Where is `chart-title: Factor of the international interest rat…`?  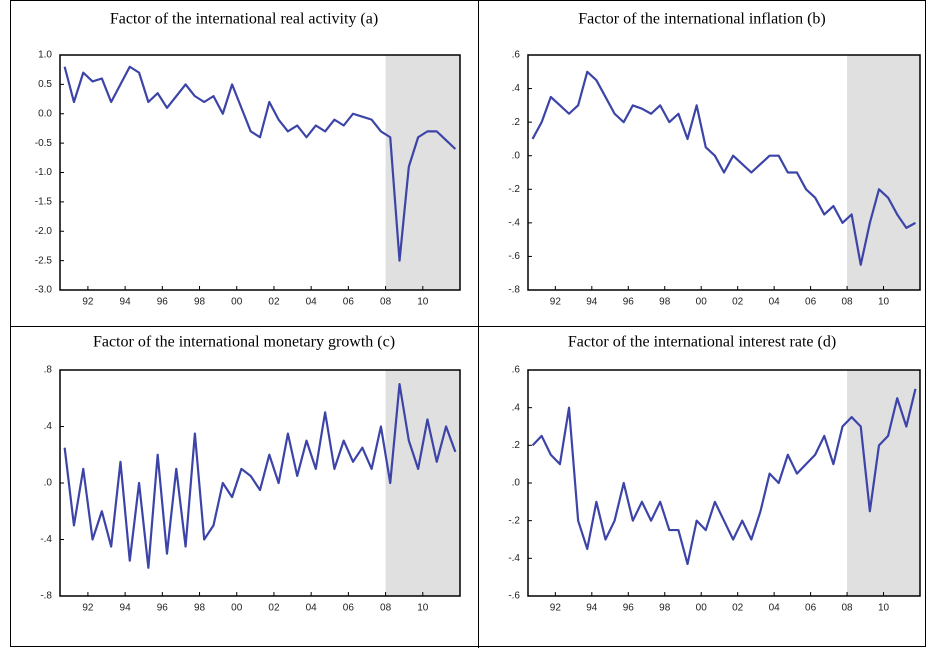 chart-title: Factor of the international interest rat… is located at coordinates (702, 342).